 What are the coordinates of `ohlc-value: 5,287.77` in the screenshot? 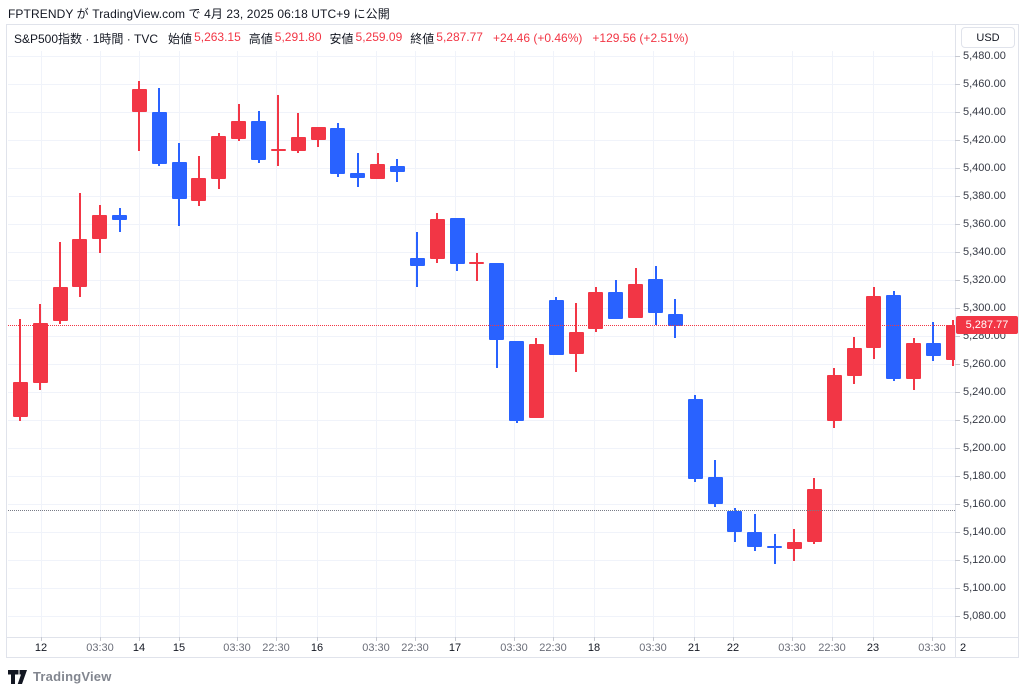 It's located at (459, 36).